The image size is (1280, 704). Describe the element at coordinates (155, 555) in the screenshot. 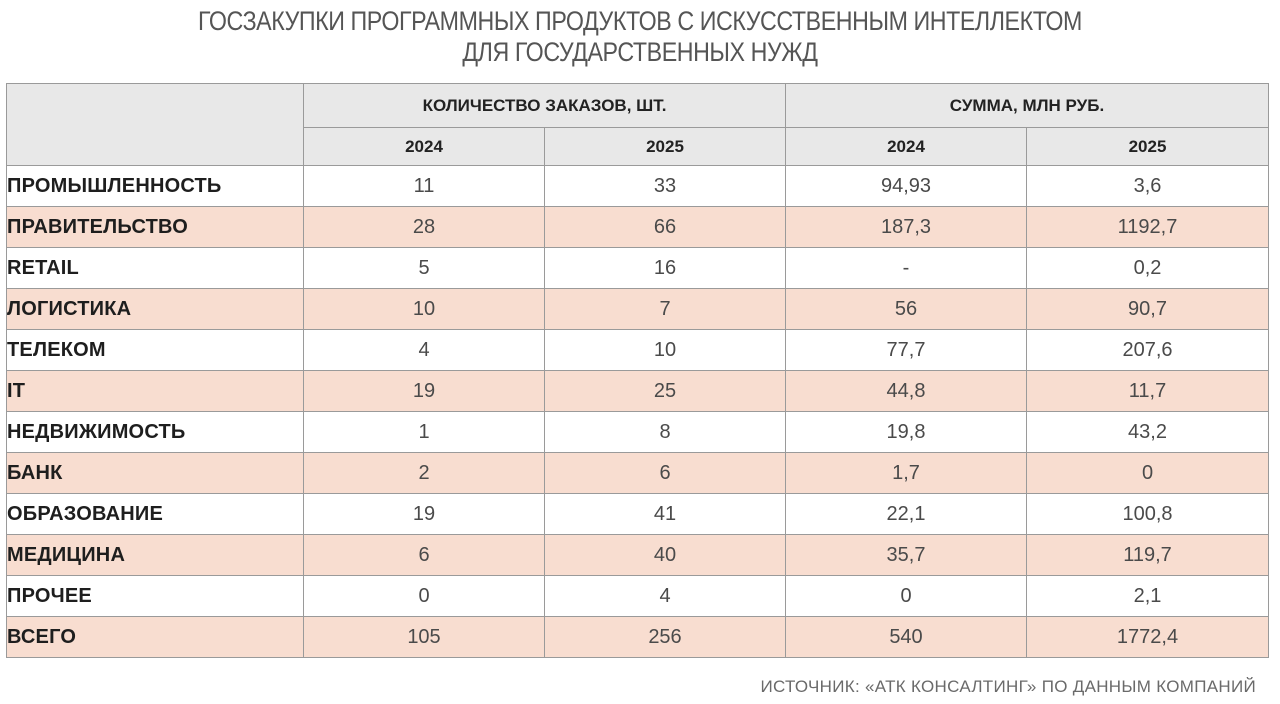

I see `row-label: МЕДИЦИНА` at that location.